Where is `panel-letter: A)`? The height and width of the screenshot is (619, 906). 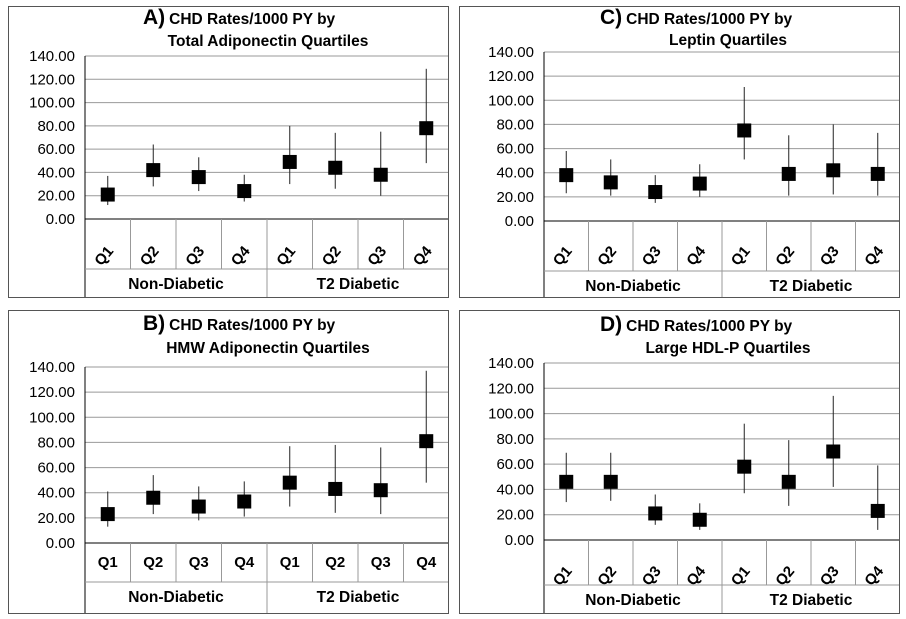 panel-letter: A) is located at coordinates (154, 18).